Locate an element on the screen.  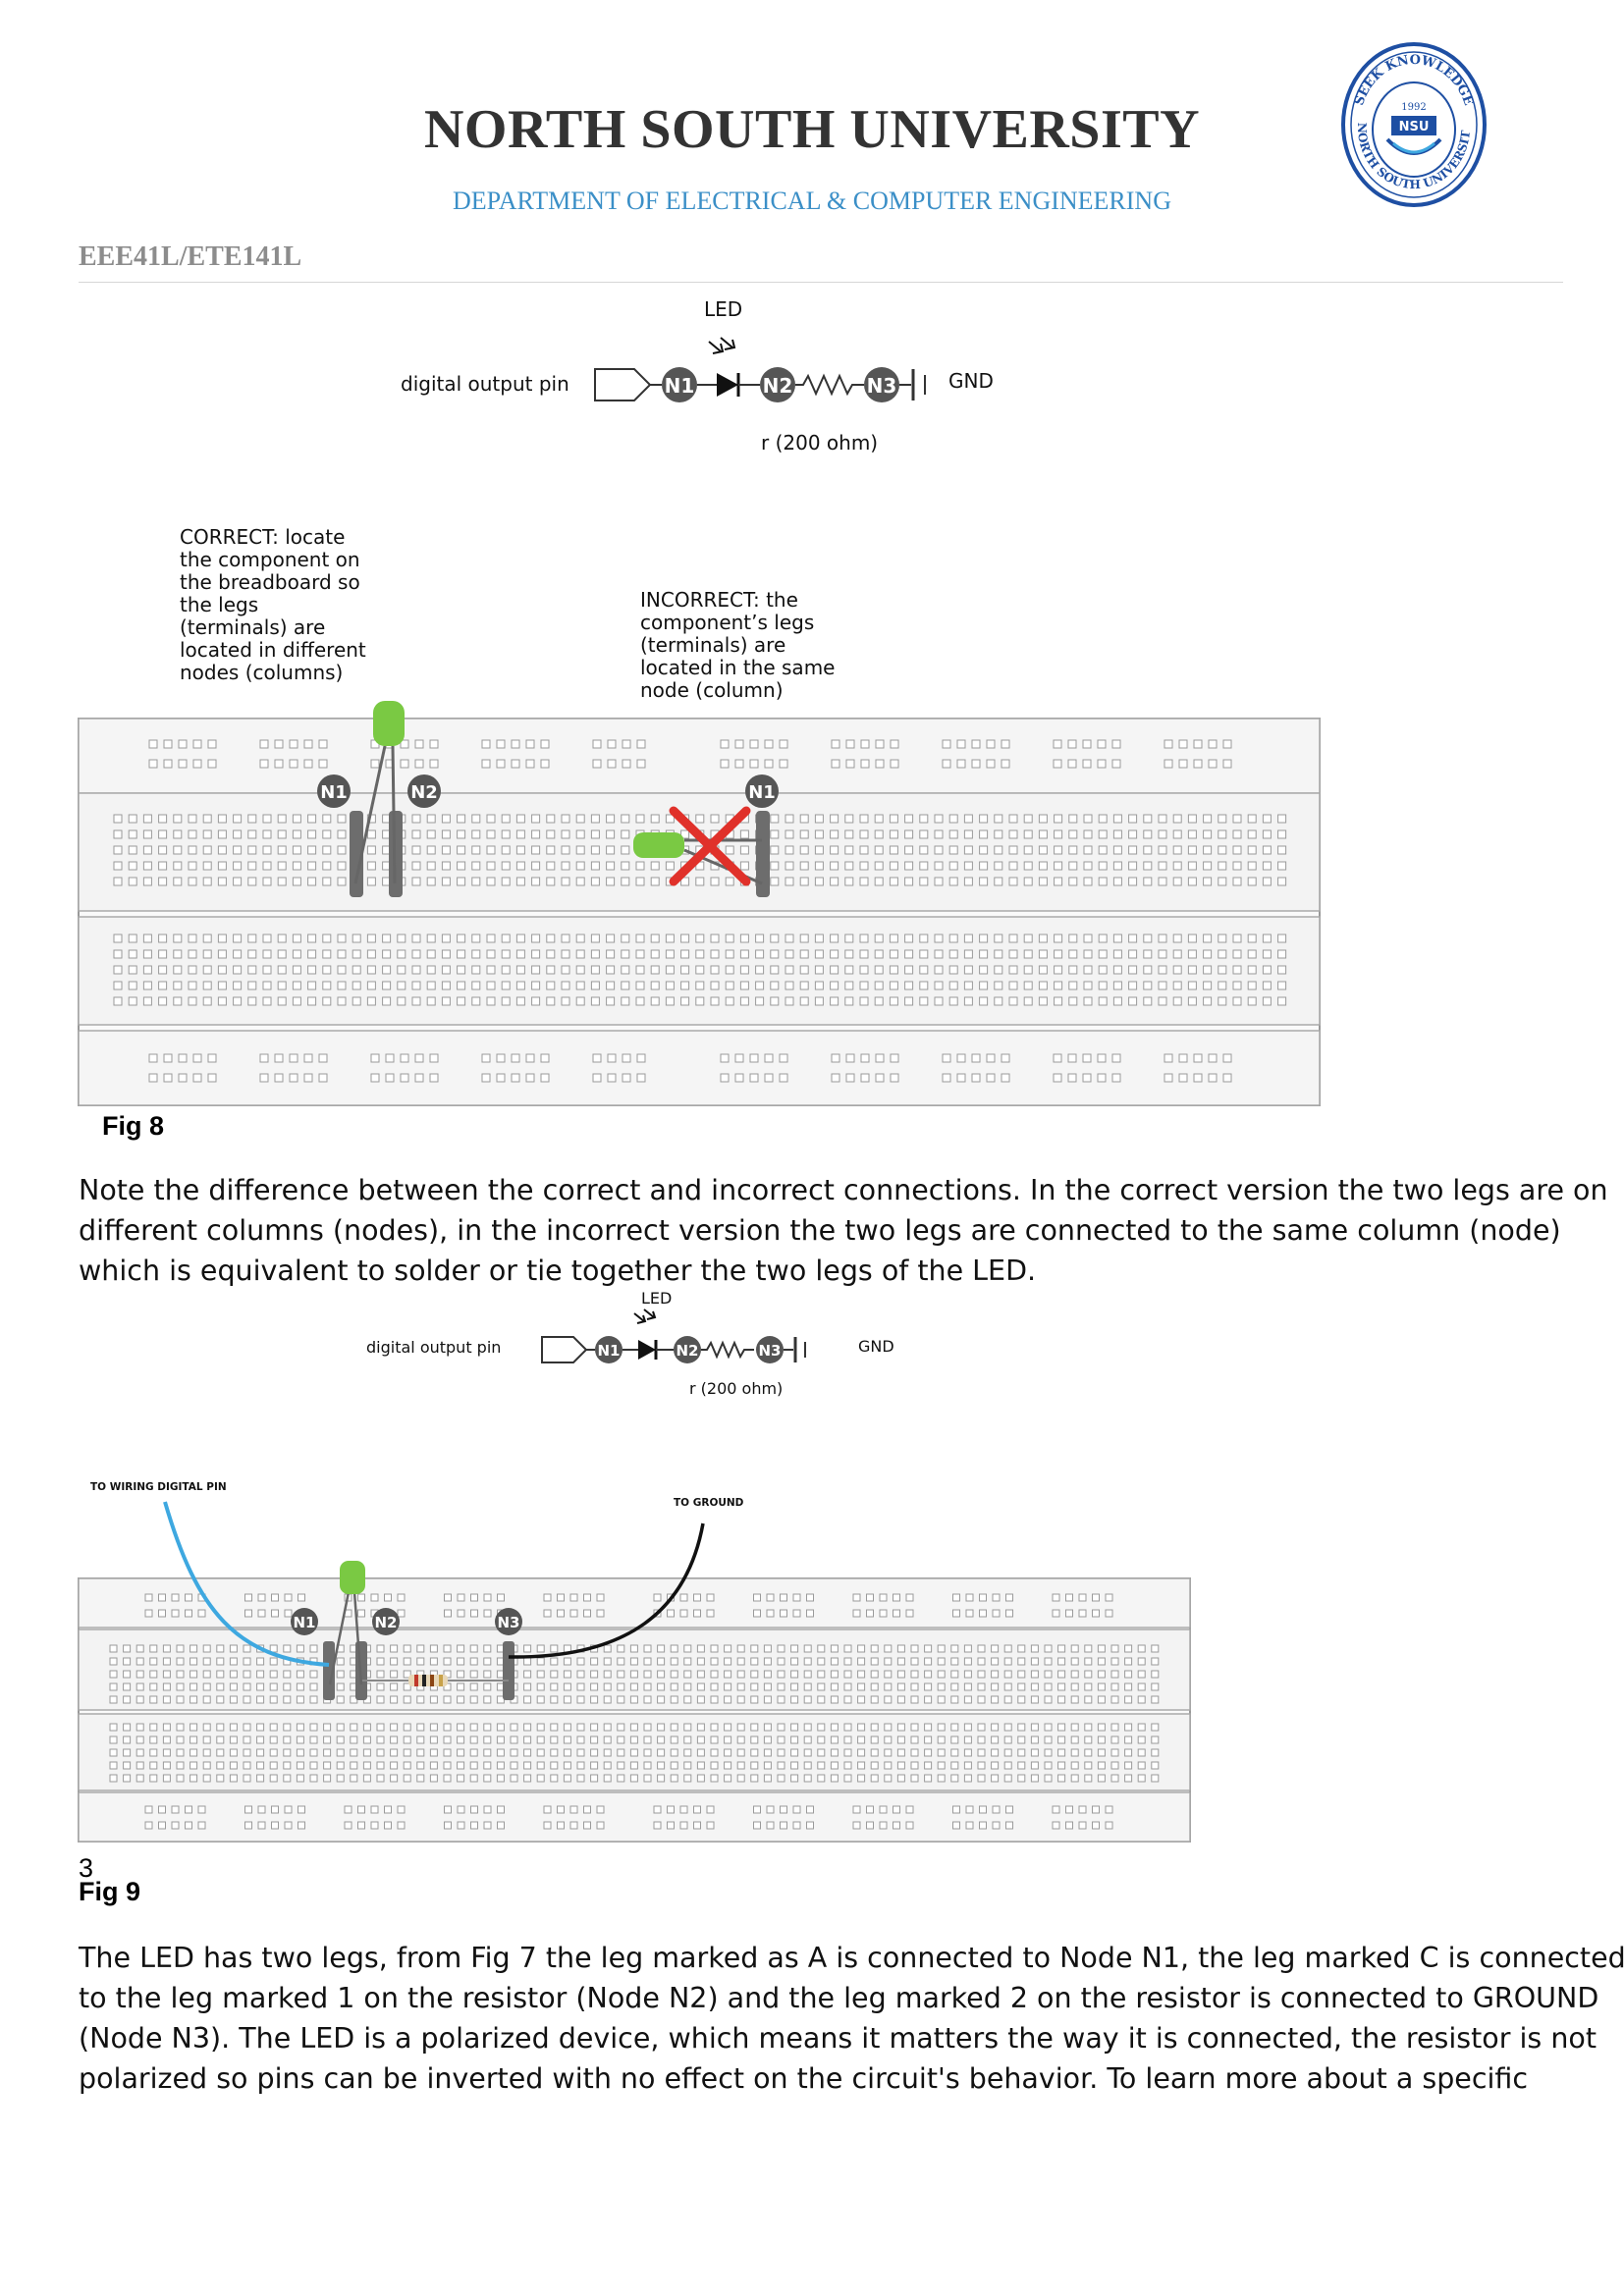
page-number: 3 is located at coordinates (86, 1868).